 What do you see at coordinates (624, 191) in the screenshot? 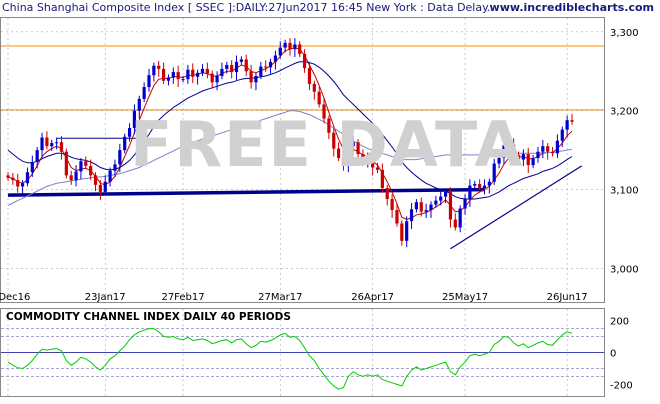
I see `price-tick-label: 3,100` at bounding box center [624, 191].